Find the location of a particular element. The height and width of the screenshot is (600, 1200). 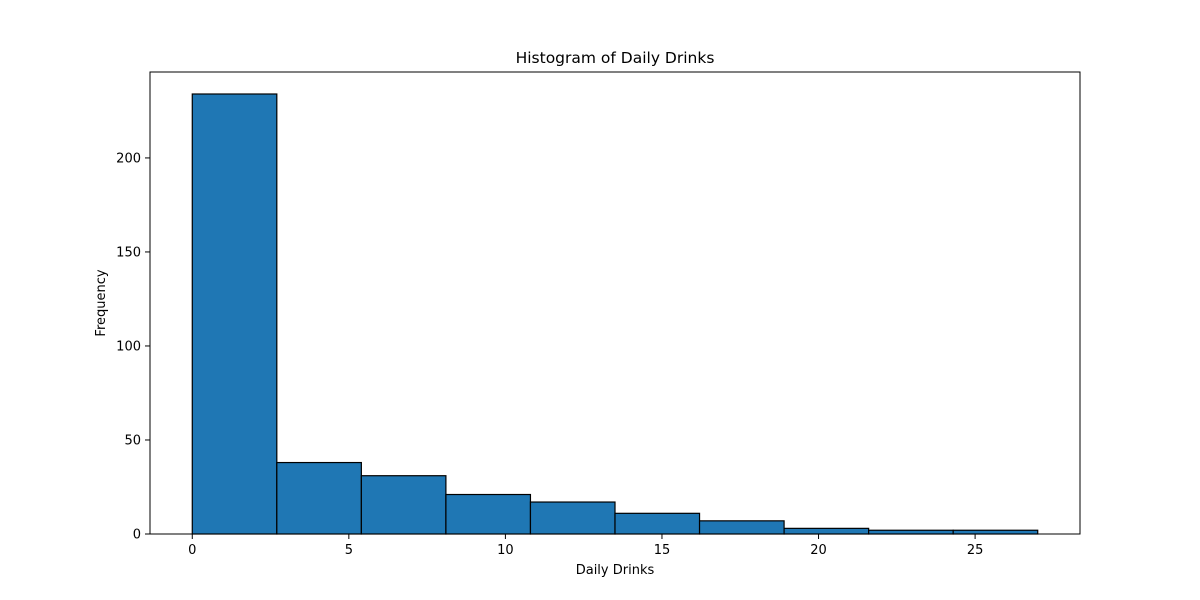

y-tick-label: 150 is located at coordinates (128, 252).